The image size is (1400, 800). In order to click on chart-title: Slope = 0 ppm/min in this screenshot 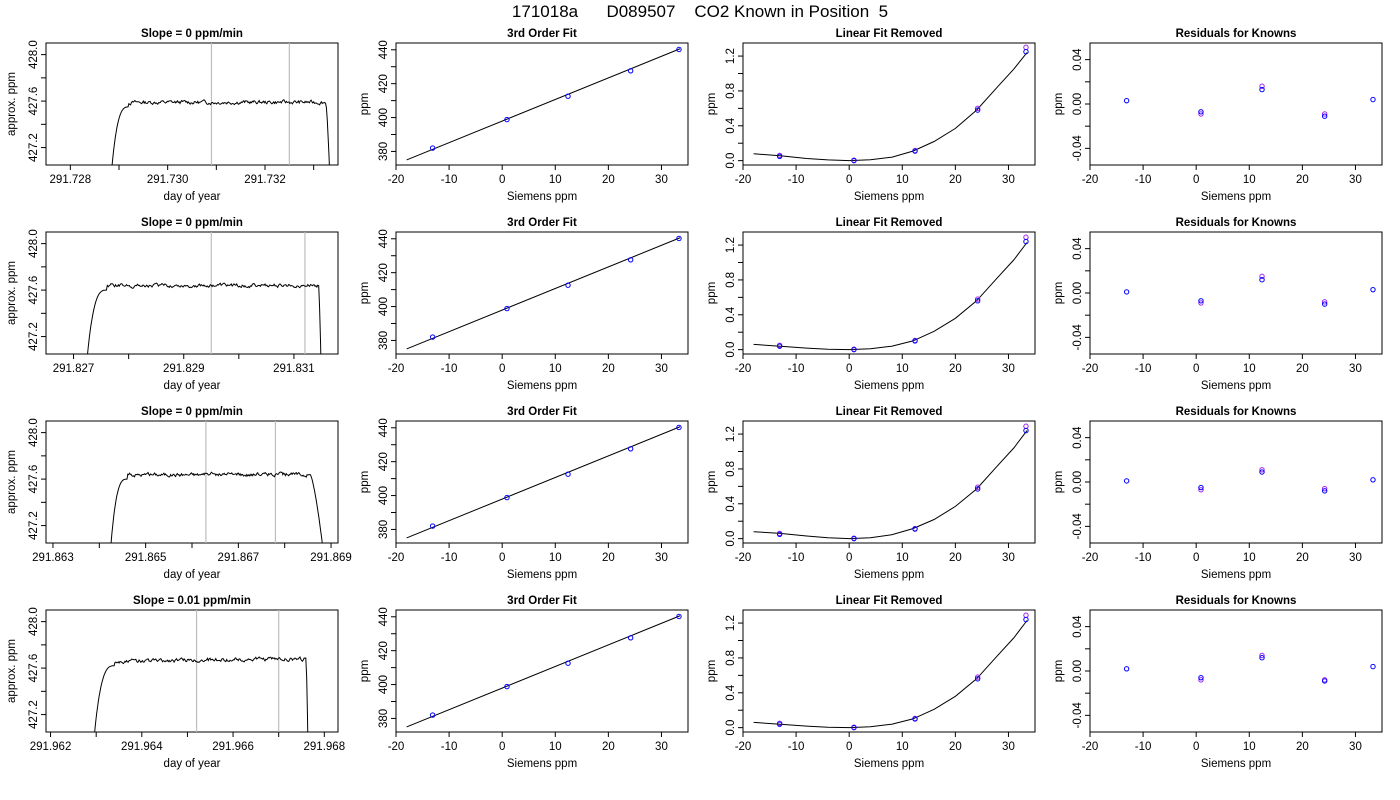, I will do `click(192, 223)`.